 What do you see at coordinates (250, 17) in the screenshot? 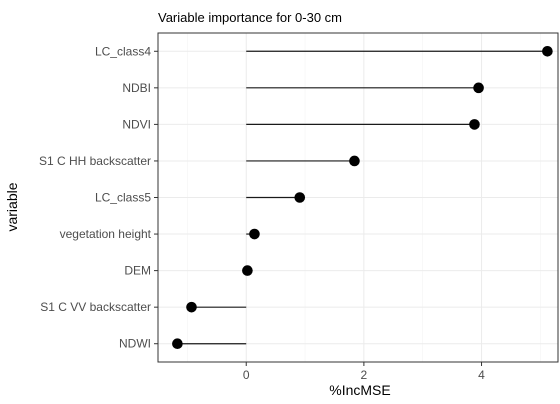
I see `chart-title: Variable importance for 0-30 cm` at bounding box center [250, 17].